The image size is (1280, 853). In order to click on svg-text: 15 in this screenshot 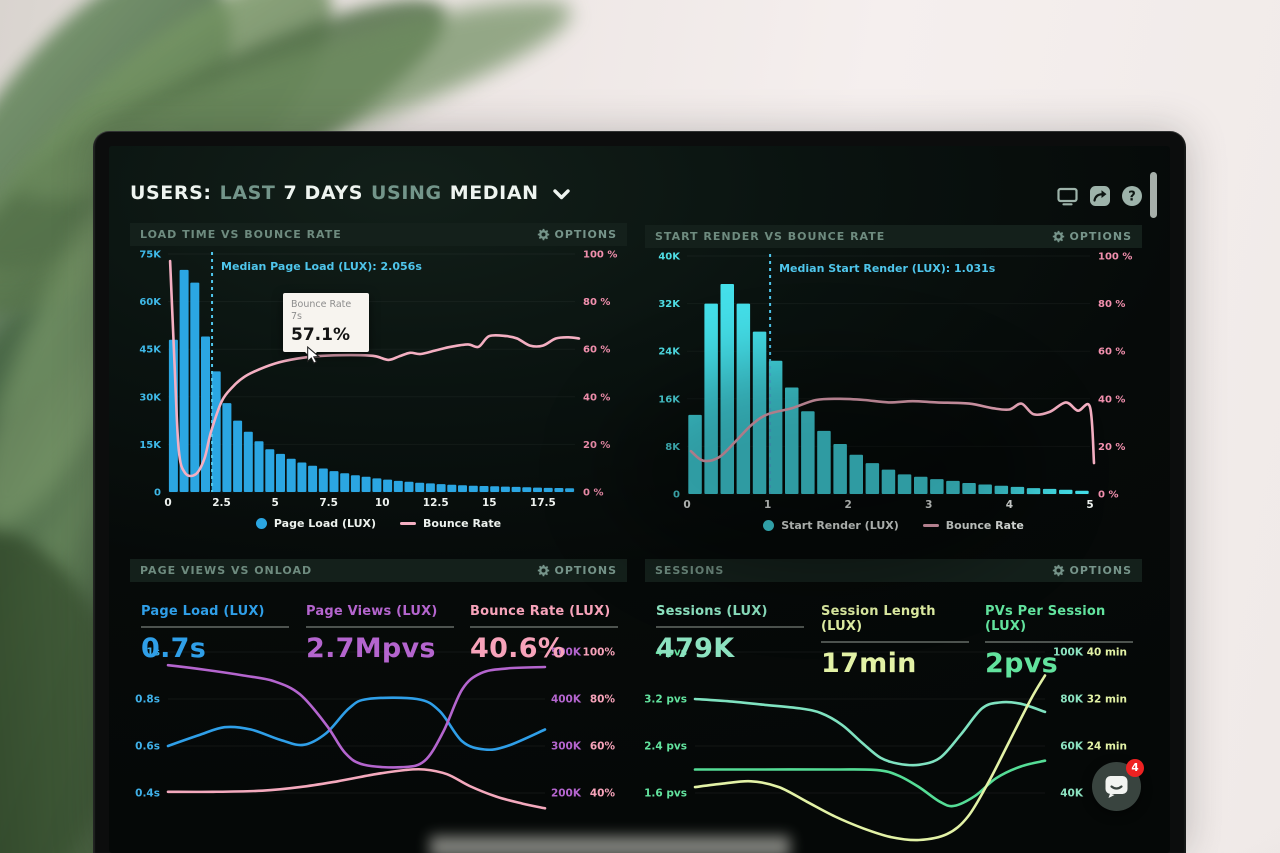, I will do `click(489, 503)`.